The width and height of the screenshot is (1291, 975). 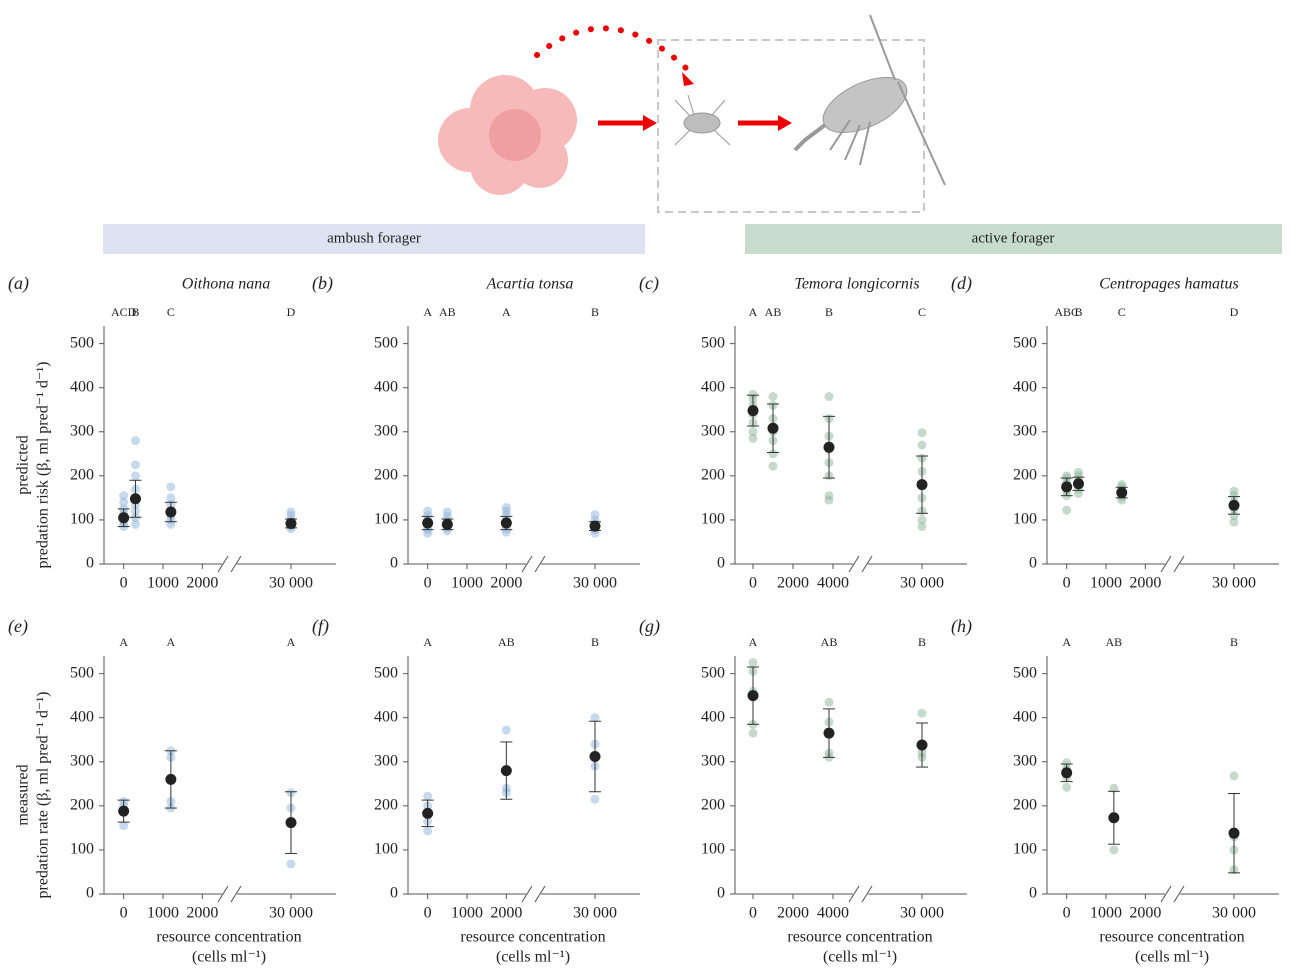 What do you see at coordinates (961, 283) in the screenshot?
I see `panel-label: (d)` at bounding box center [961, 283].